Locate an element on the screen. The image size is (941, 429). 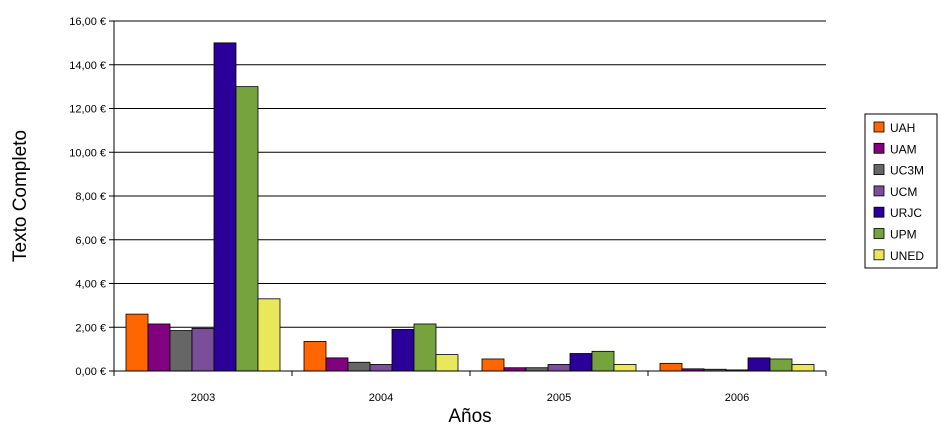
bar-uned-2003 is located at coordinates (269, 335).